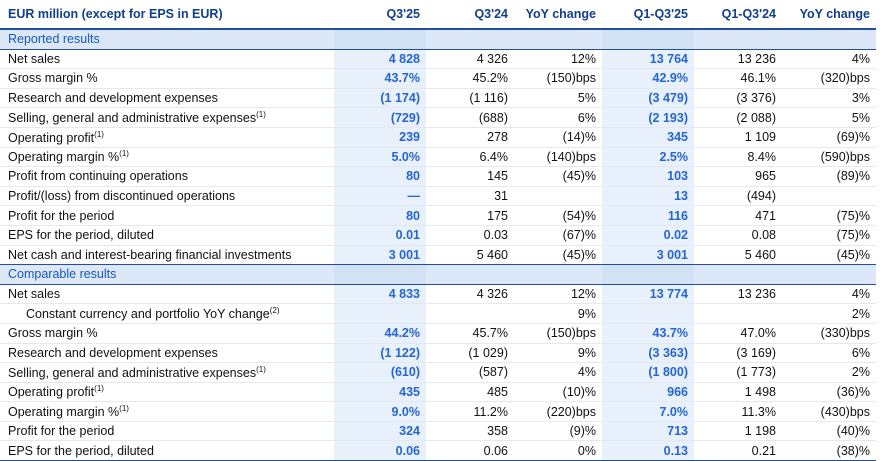  I want to click on value-cell: 239, so click(380, 137).